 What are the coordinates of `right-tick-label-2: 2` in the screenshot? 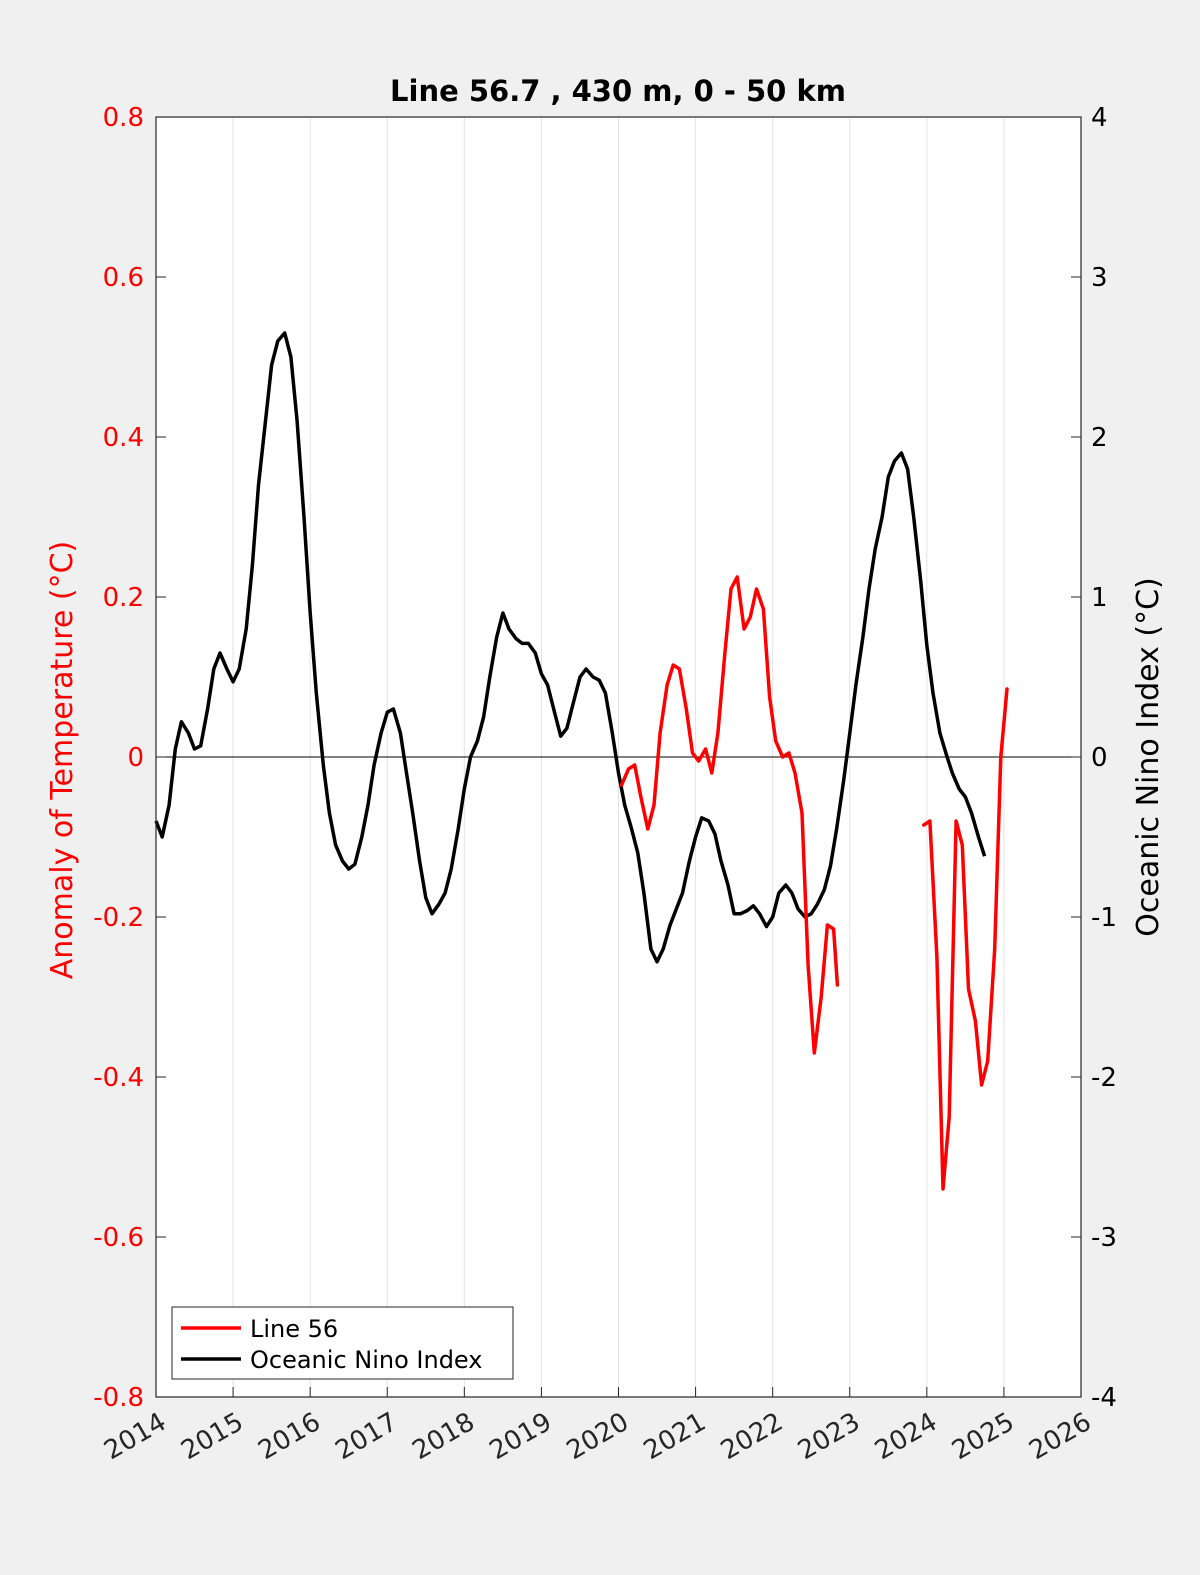 It's located at (1099, 438).